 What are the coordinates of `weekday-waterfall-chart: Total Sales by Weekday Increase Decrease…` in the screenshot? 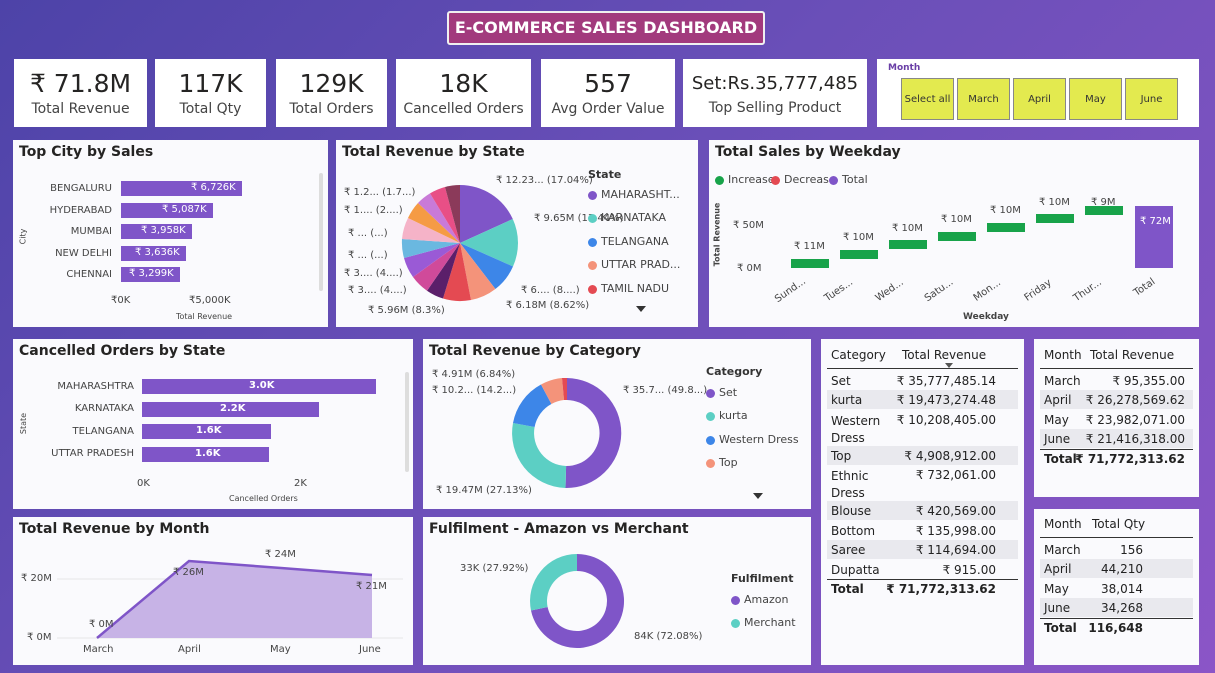 It's located at (954, 233).